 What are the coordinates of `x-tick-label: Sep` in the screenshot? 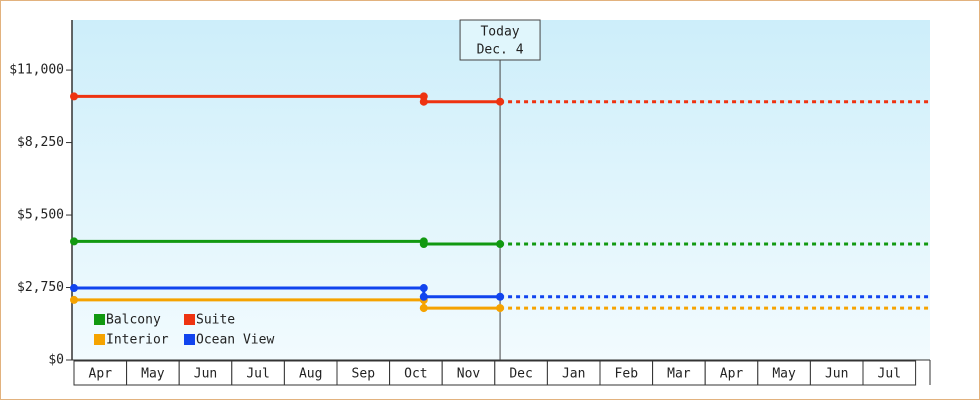 It's located at (364, 374).